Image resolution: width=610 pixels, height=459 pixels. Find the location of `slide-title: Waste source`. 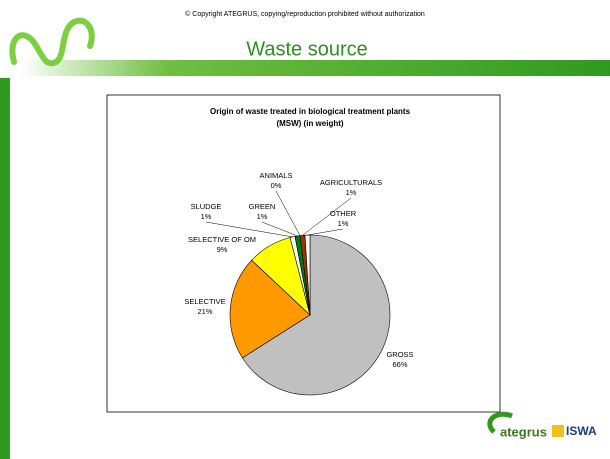

slide-title: Waste source is located at coordinates (307, 49).